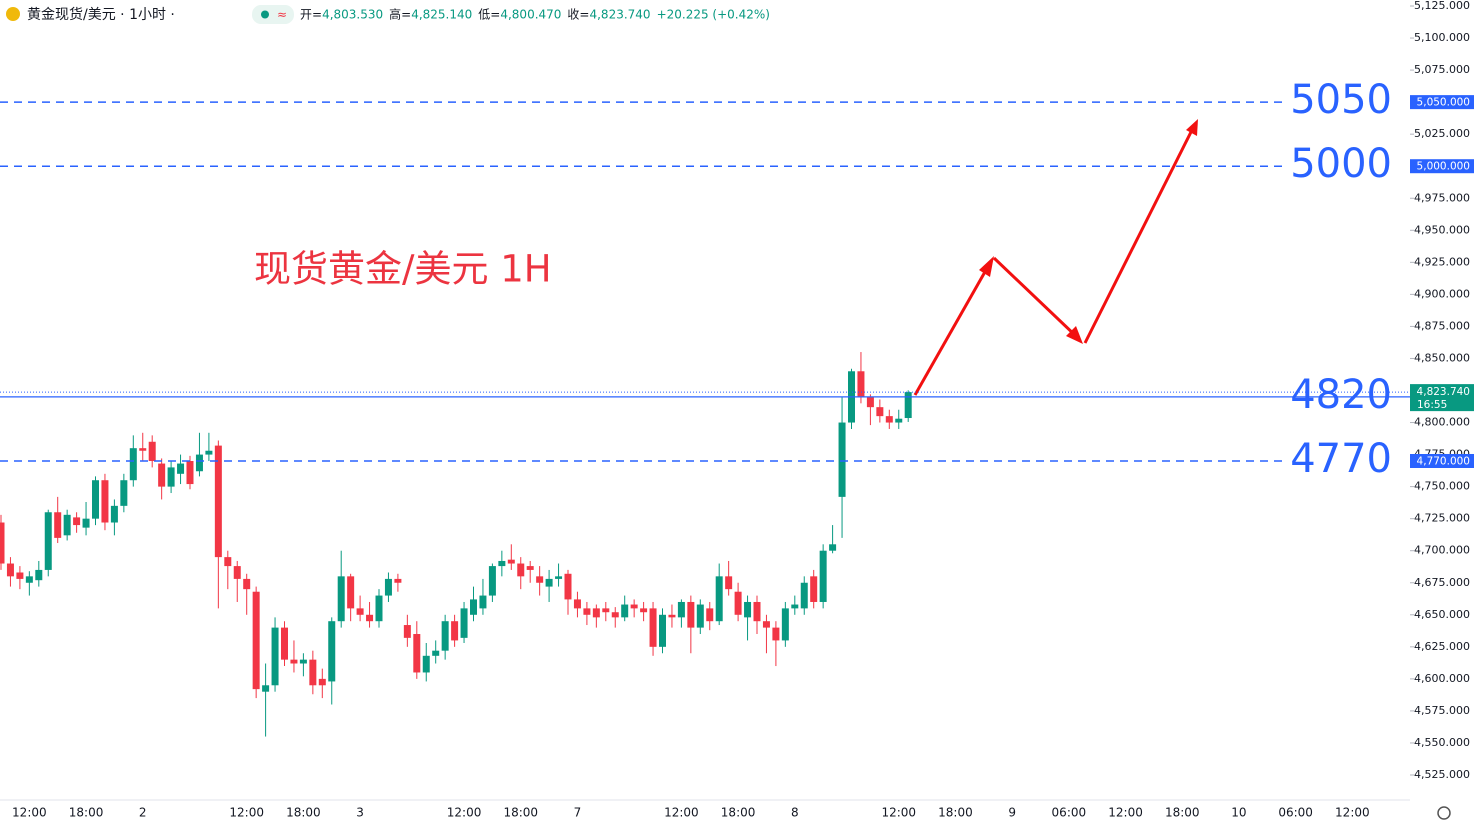 This screenshot has width=1480, height=829. What do you see at coordinates (1444, 813) in the screenshot?
I see `settings-icon` at bounding box center [1444, 813].